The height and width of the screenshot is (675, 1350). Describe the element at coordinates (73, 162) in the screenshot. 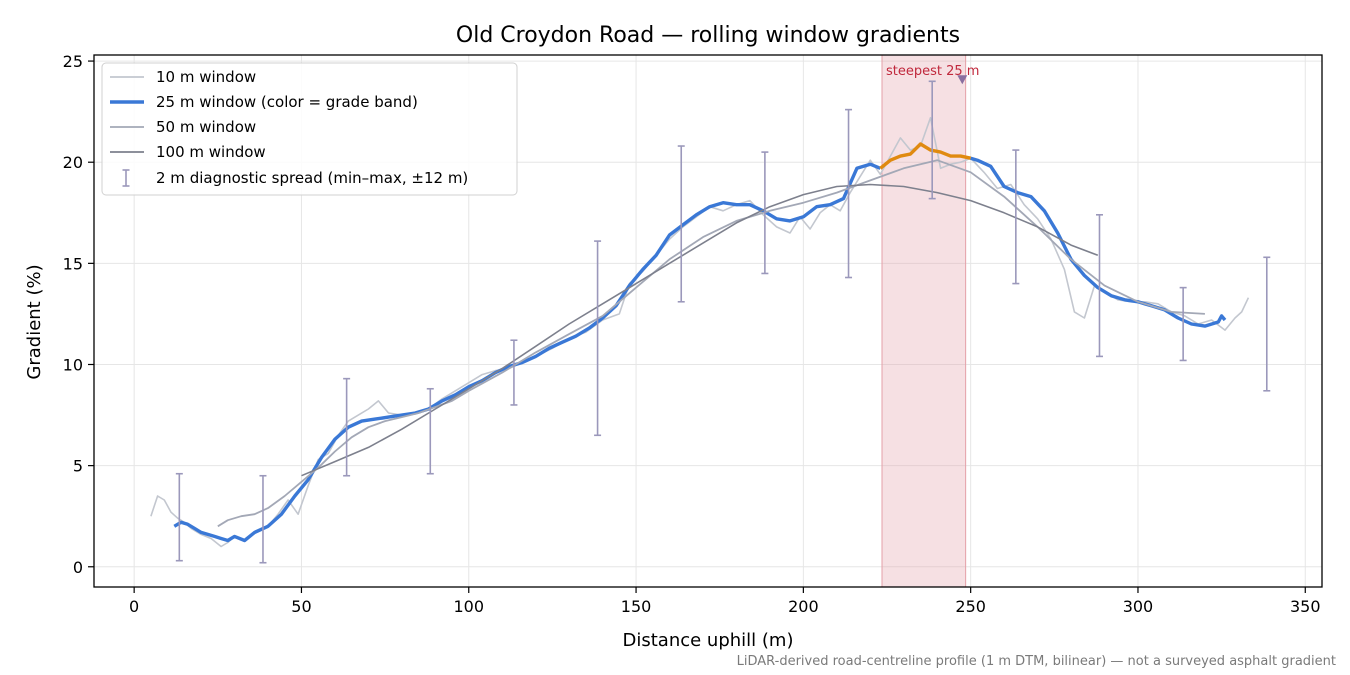

I see `y-tick-label: 20` at that location.